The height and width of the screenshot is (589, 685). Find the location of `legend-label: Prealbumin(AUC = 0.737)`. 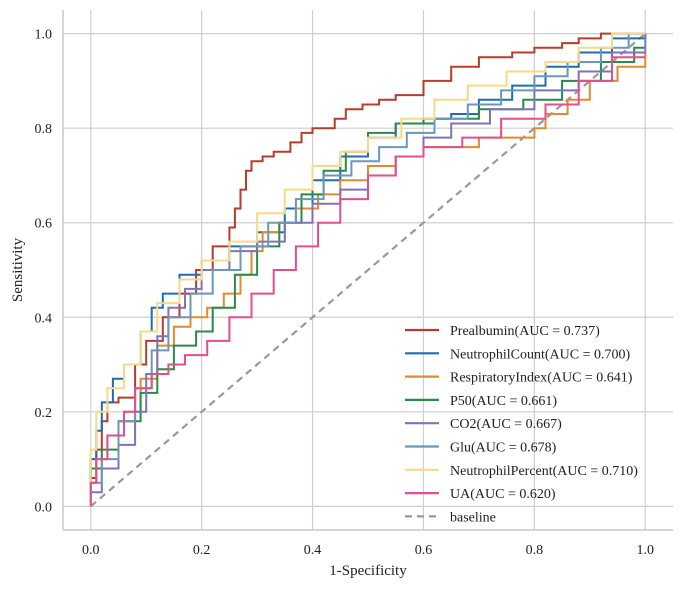

legend-label: Prealbumin(AUC = 0.737) is located at coordinates (525, 331).